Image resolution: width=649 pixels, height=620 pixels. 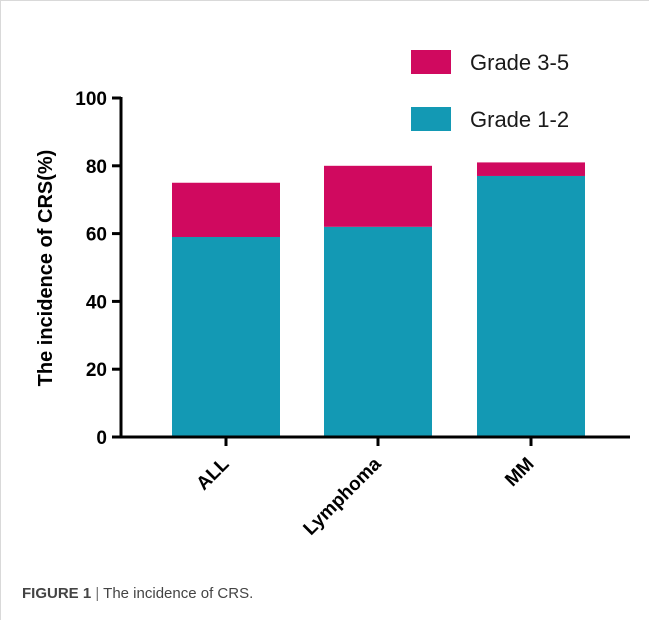 I want to click on y-tick-label-20: 20, so click(x=96, y=370).